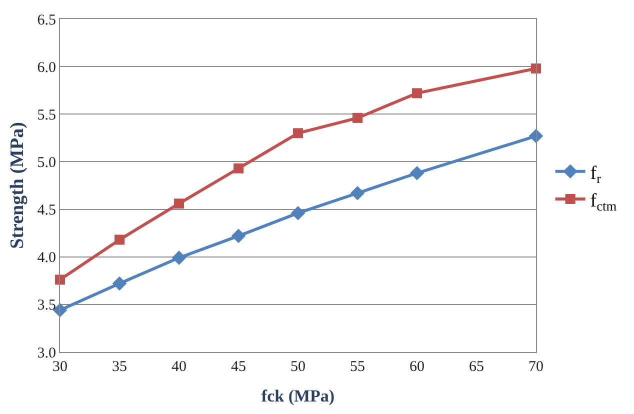 This screenshot has width=634, height=414. I want to click on legend-label: f$_{ctm}$, so click(604, 202).